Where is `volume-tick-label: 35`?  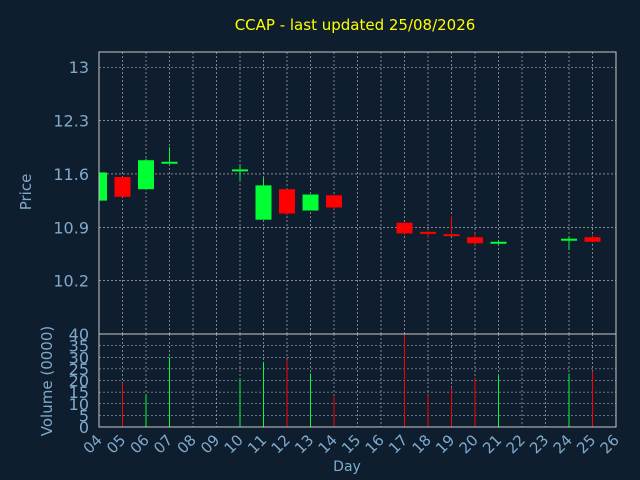 volume-tick-label: 35 is located at coordinates (79, 346).